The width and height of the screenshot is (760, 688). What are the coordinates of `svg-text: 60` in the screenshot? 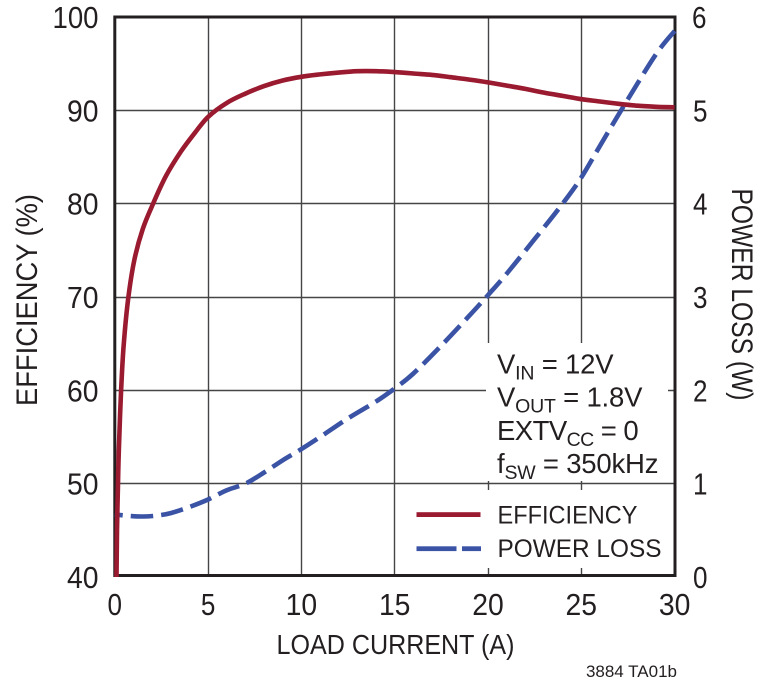 It's located at (83, 390).